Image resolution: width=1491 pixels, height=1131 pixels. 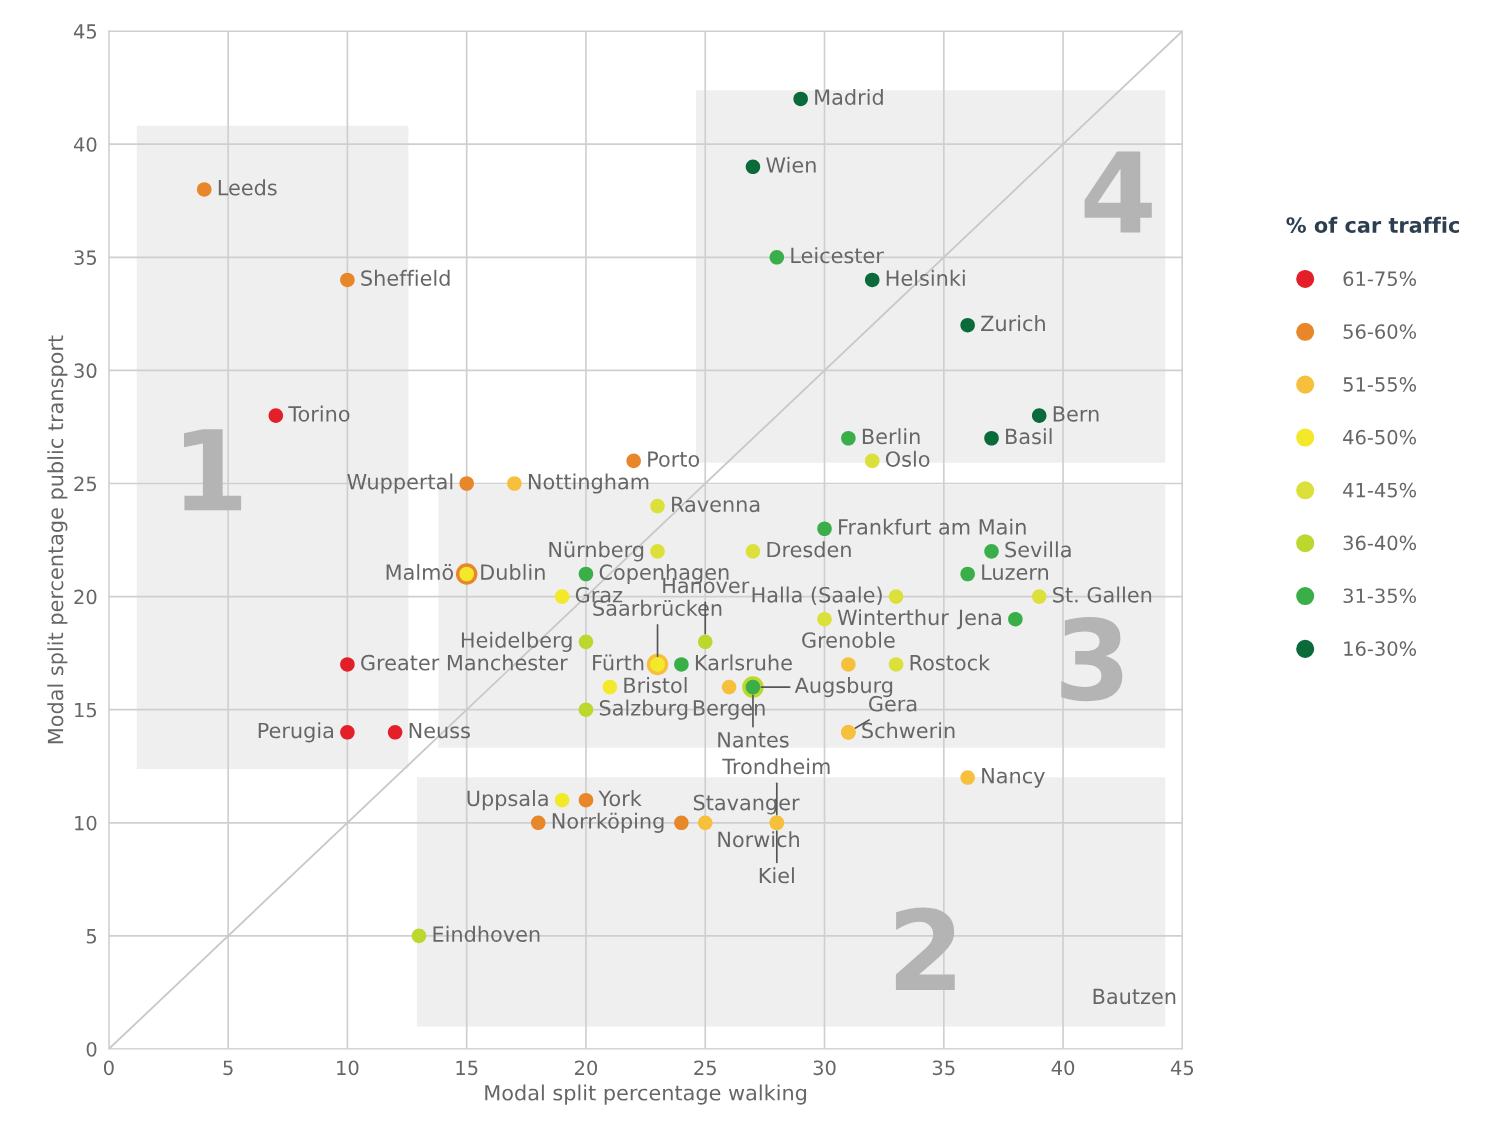 I want to click on legend-title: % of car traffic, so click(x=1372, y=224).